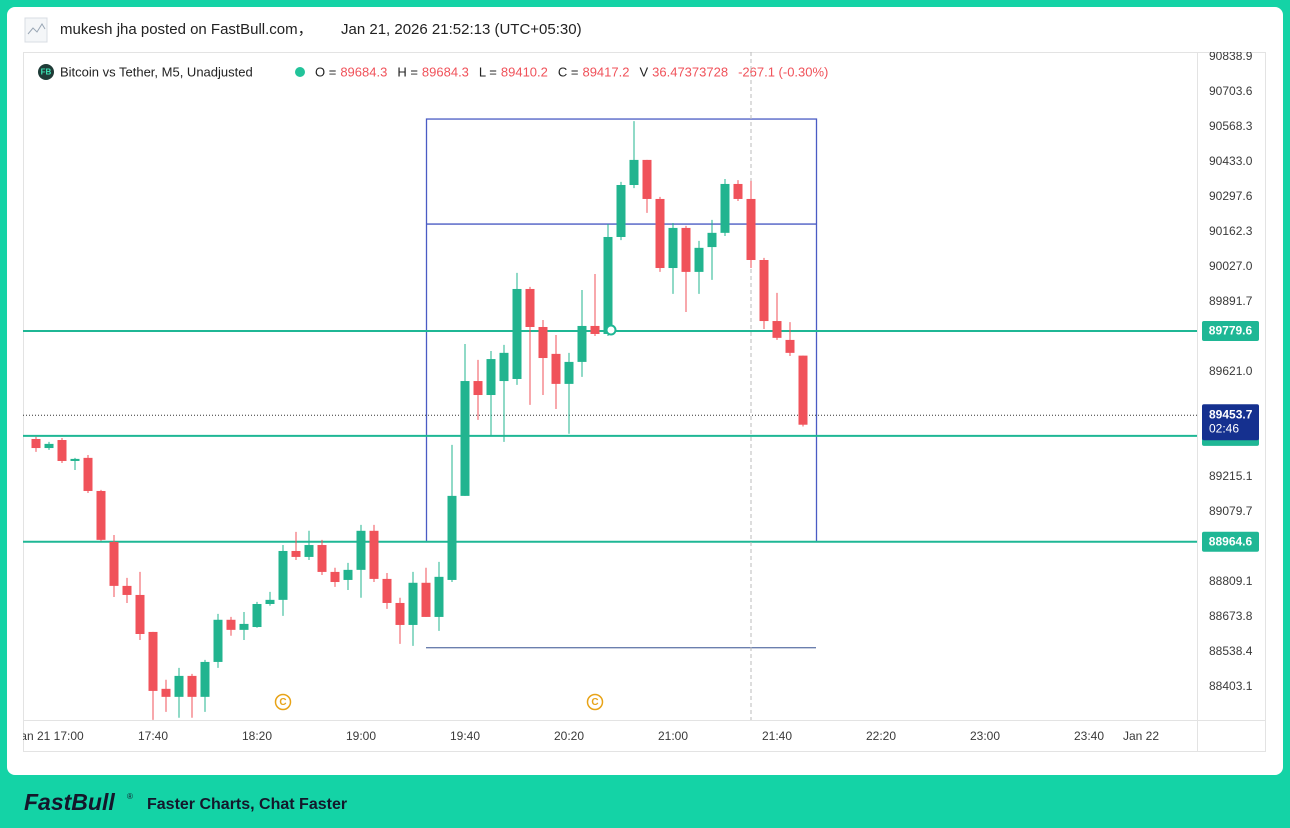 This screenshot has height=828, width=1290. What do you see at coordinates (186, 29) in the screenshot?
I see `header-author: mukesh jha posted on FastBull.com，` at bounding box center [186, 29].